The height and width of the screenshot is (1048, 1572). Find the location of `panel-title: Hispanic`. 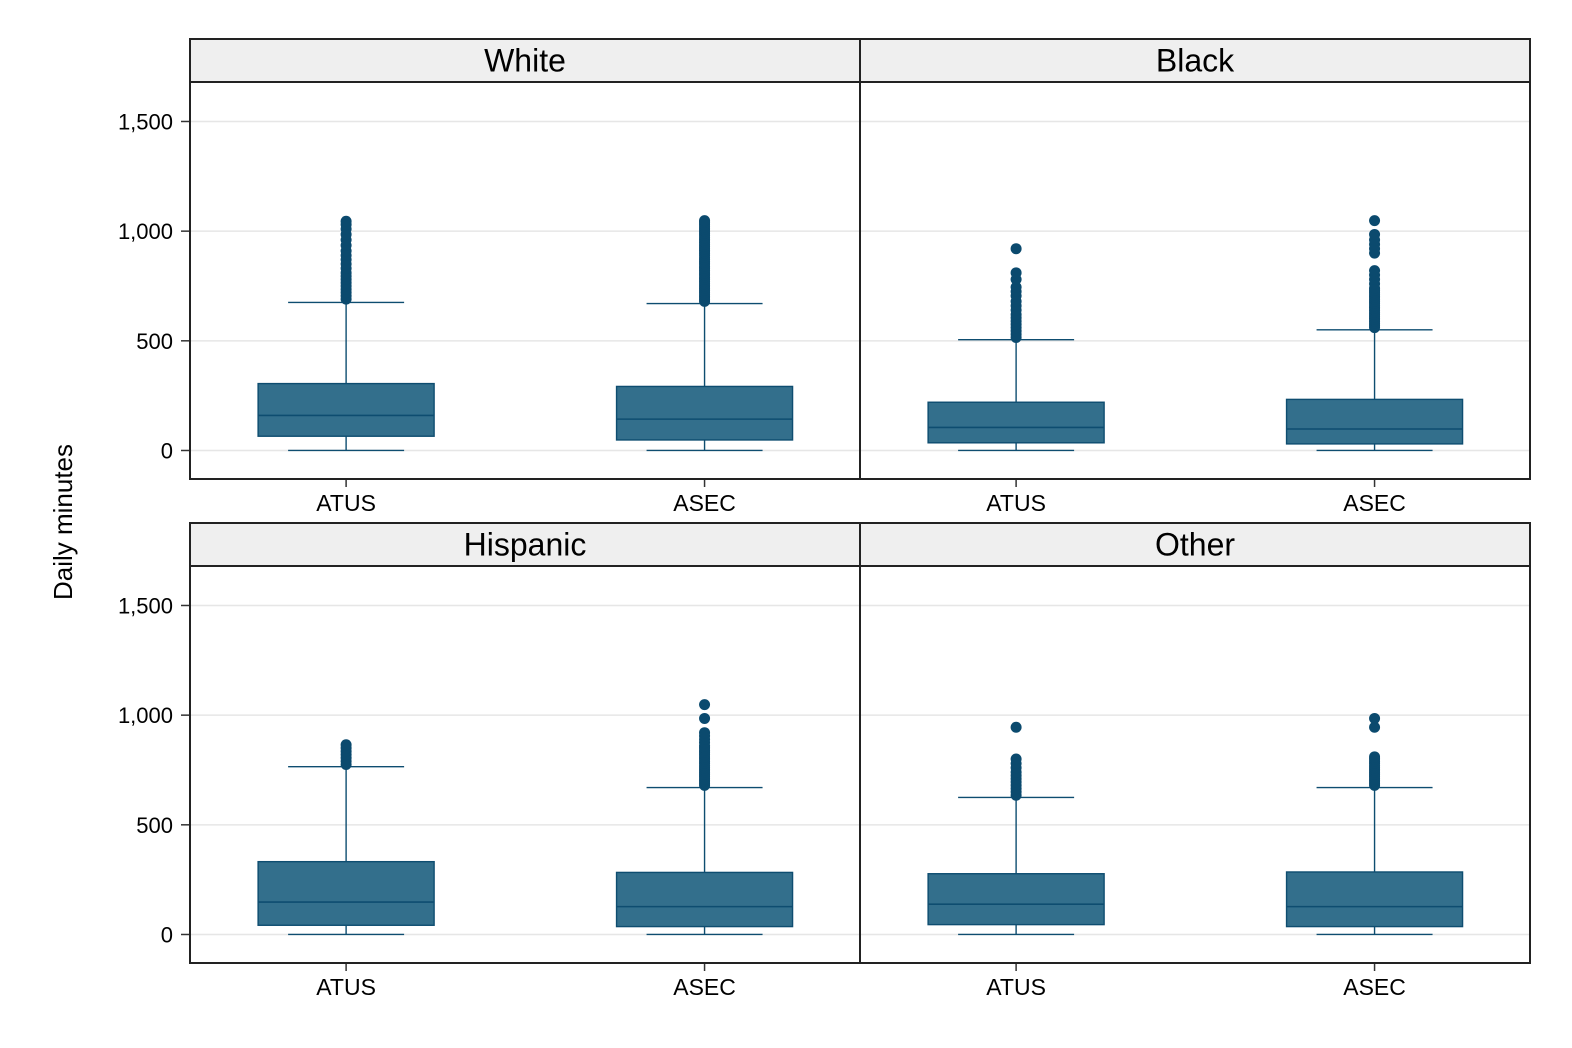

panel-title: Hispanic is located at coordinates (525, 545).